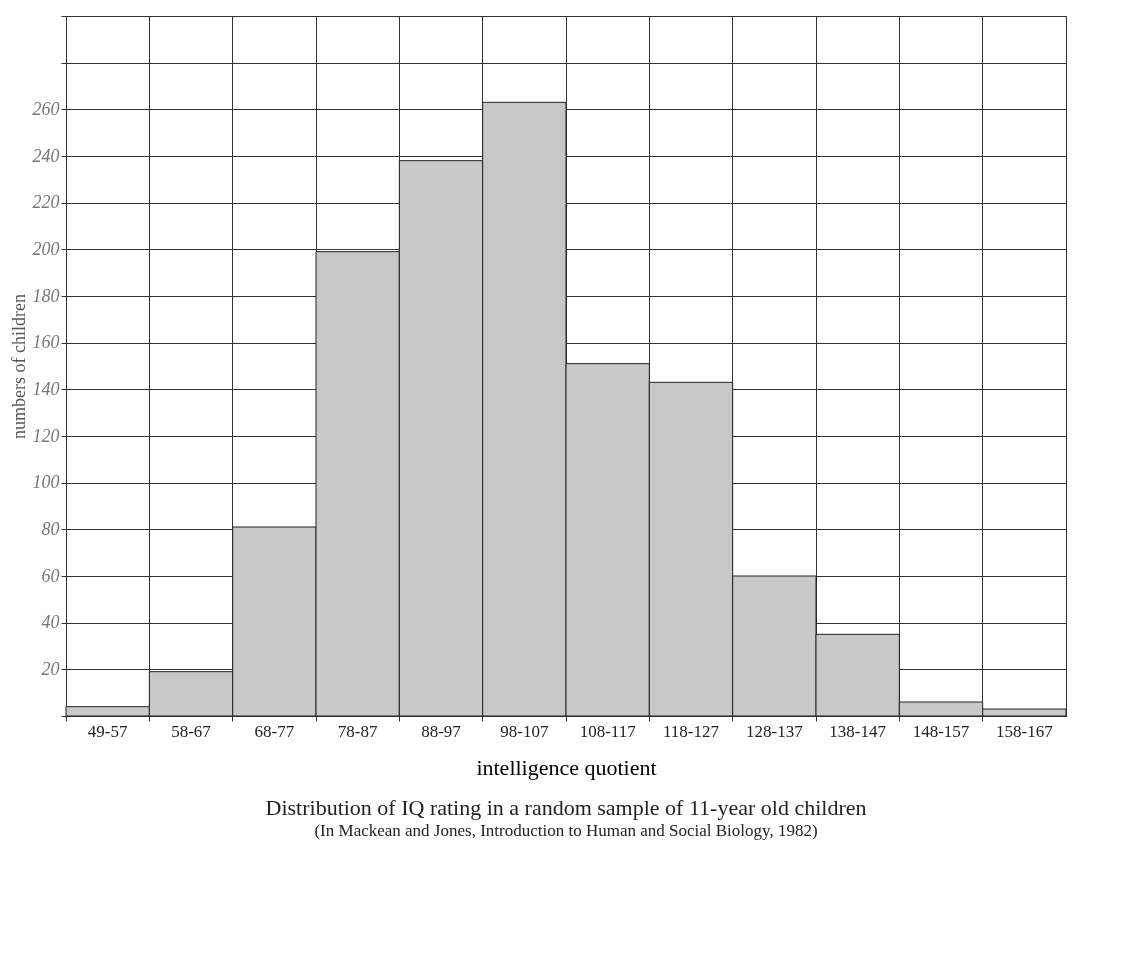  Describe the element at coordinates (274, 731) in the screenshot. I see `x-tick-label: 68-77` at that location.